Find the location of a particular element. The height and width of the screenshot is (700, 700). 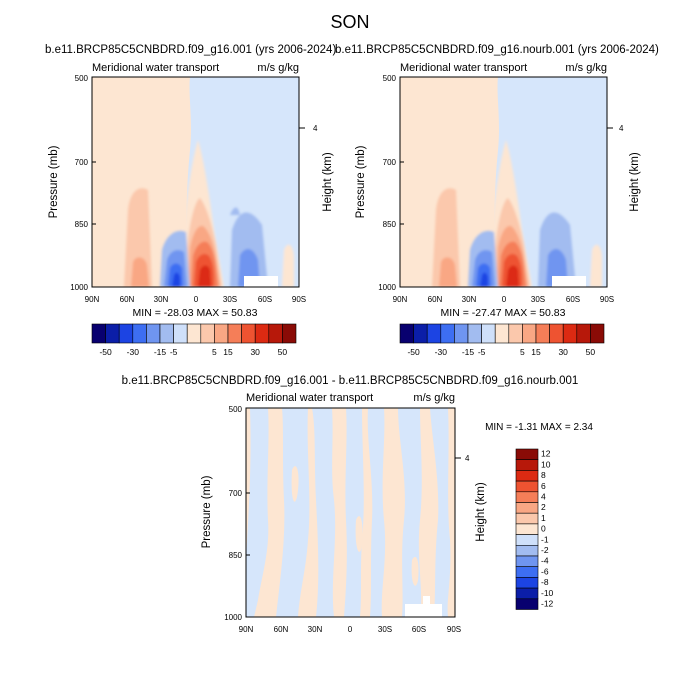

panel-a-plot is located at coordinates (195, 182).